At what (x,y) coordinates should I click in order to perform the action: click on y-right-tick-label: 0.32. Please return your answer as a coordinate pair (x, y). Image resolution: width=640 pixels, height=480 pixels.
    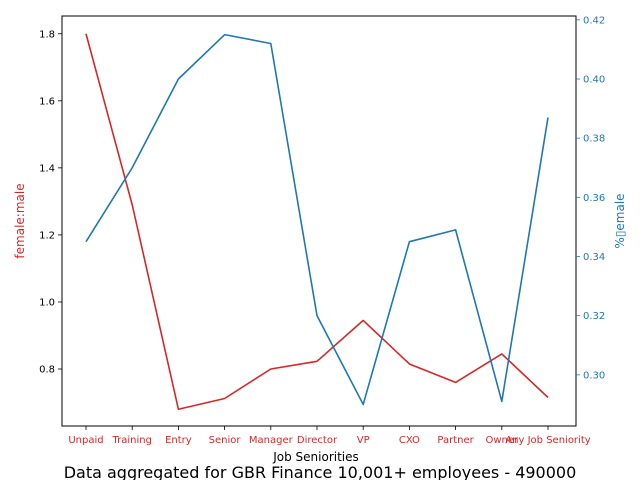
    Looking at the image, I should click on (594, 316).